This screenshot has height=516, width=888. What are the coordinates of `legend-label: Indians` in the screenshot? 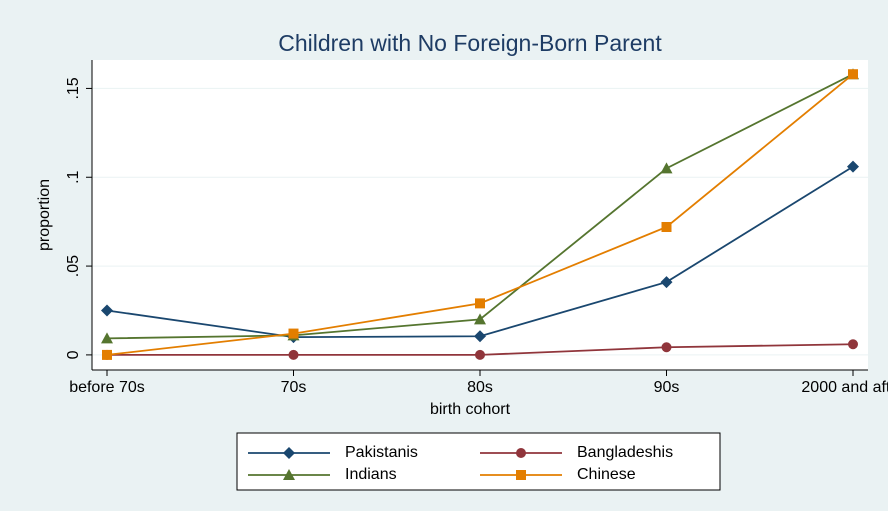 It's located at (371, 474).